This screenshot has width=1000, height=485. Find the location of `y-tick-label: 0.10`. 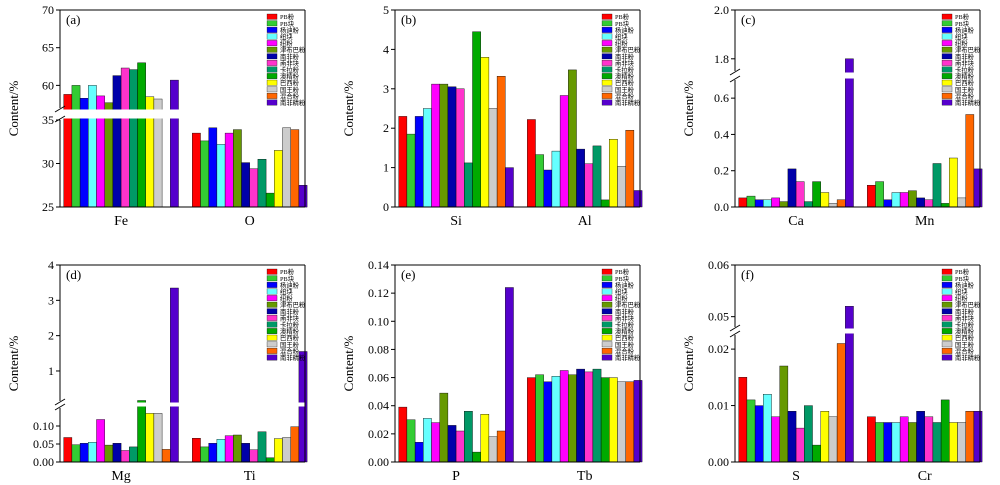

y-tick-label: 0.10 is located at coordinates (43, 426).